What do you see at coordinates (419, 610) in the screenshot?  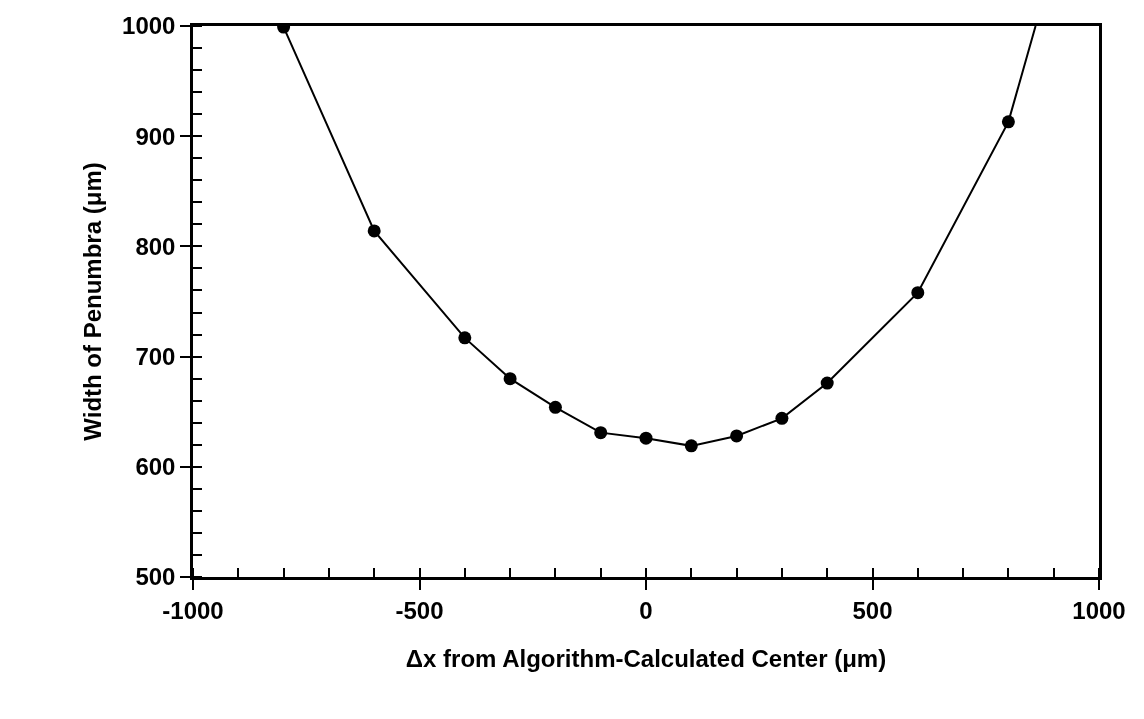 I see `x-tick-label: -500` at bounding box center [419, 610].